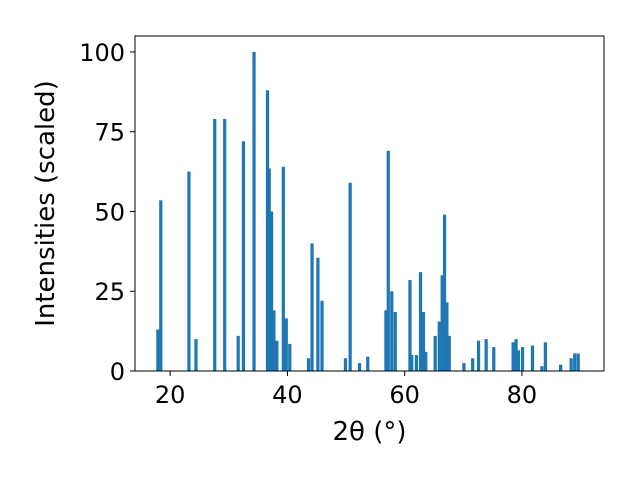 The image size is (640, 480). What do you see at coordinates (404, 395) in the screenshot?
I see `x-tick-label: 60` at bounding box center [404, 395].